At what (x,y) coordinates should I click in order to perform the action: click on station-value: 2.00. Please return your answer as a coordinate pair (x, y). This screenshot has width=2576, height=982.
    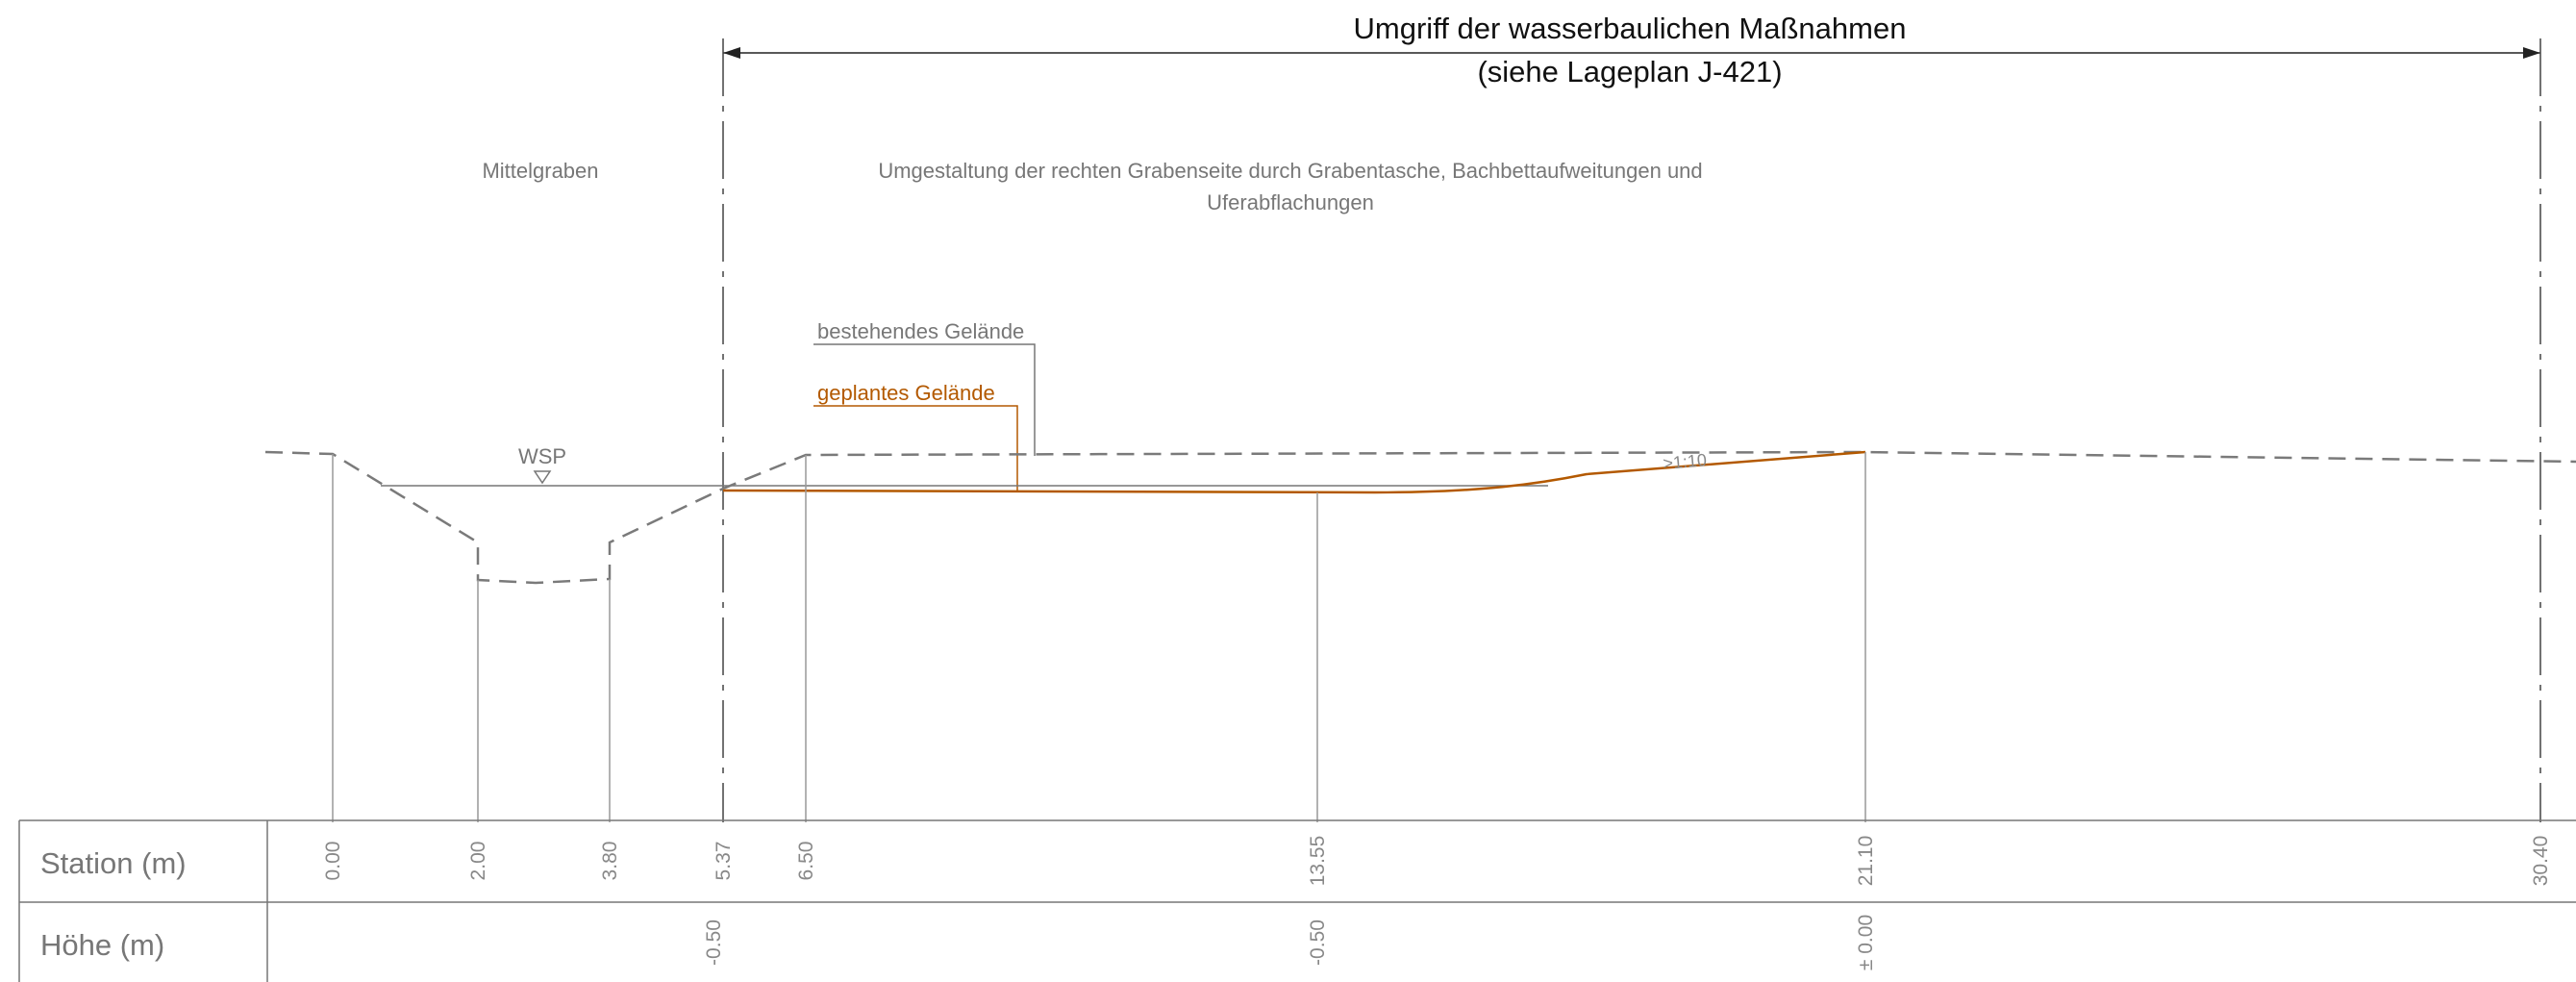
    Looking at the image, I should click on (478, 862).